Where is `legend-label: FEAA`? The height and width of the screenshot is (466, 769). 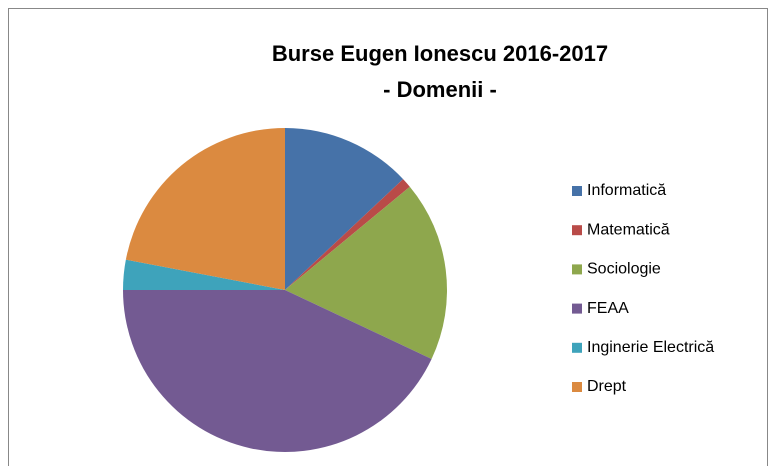 legend-label: FEAA is located at coordinates (608, 308).